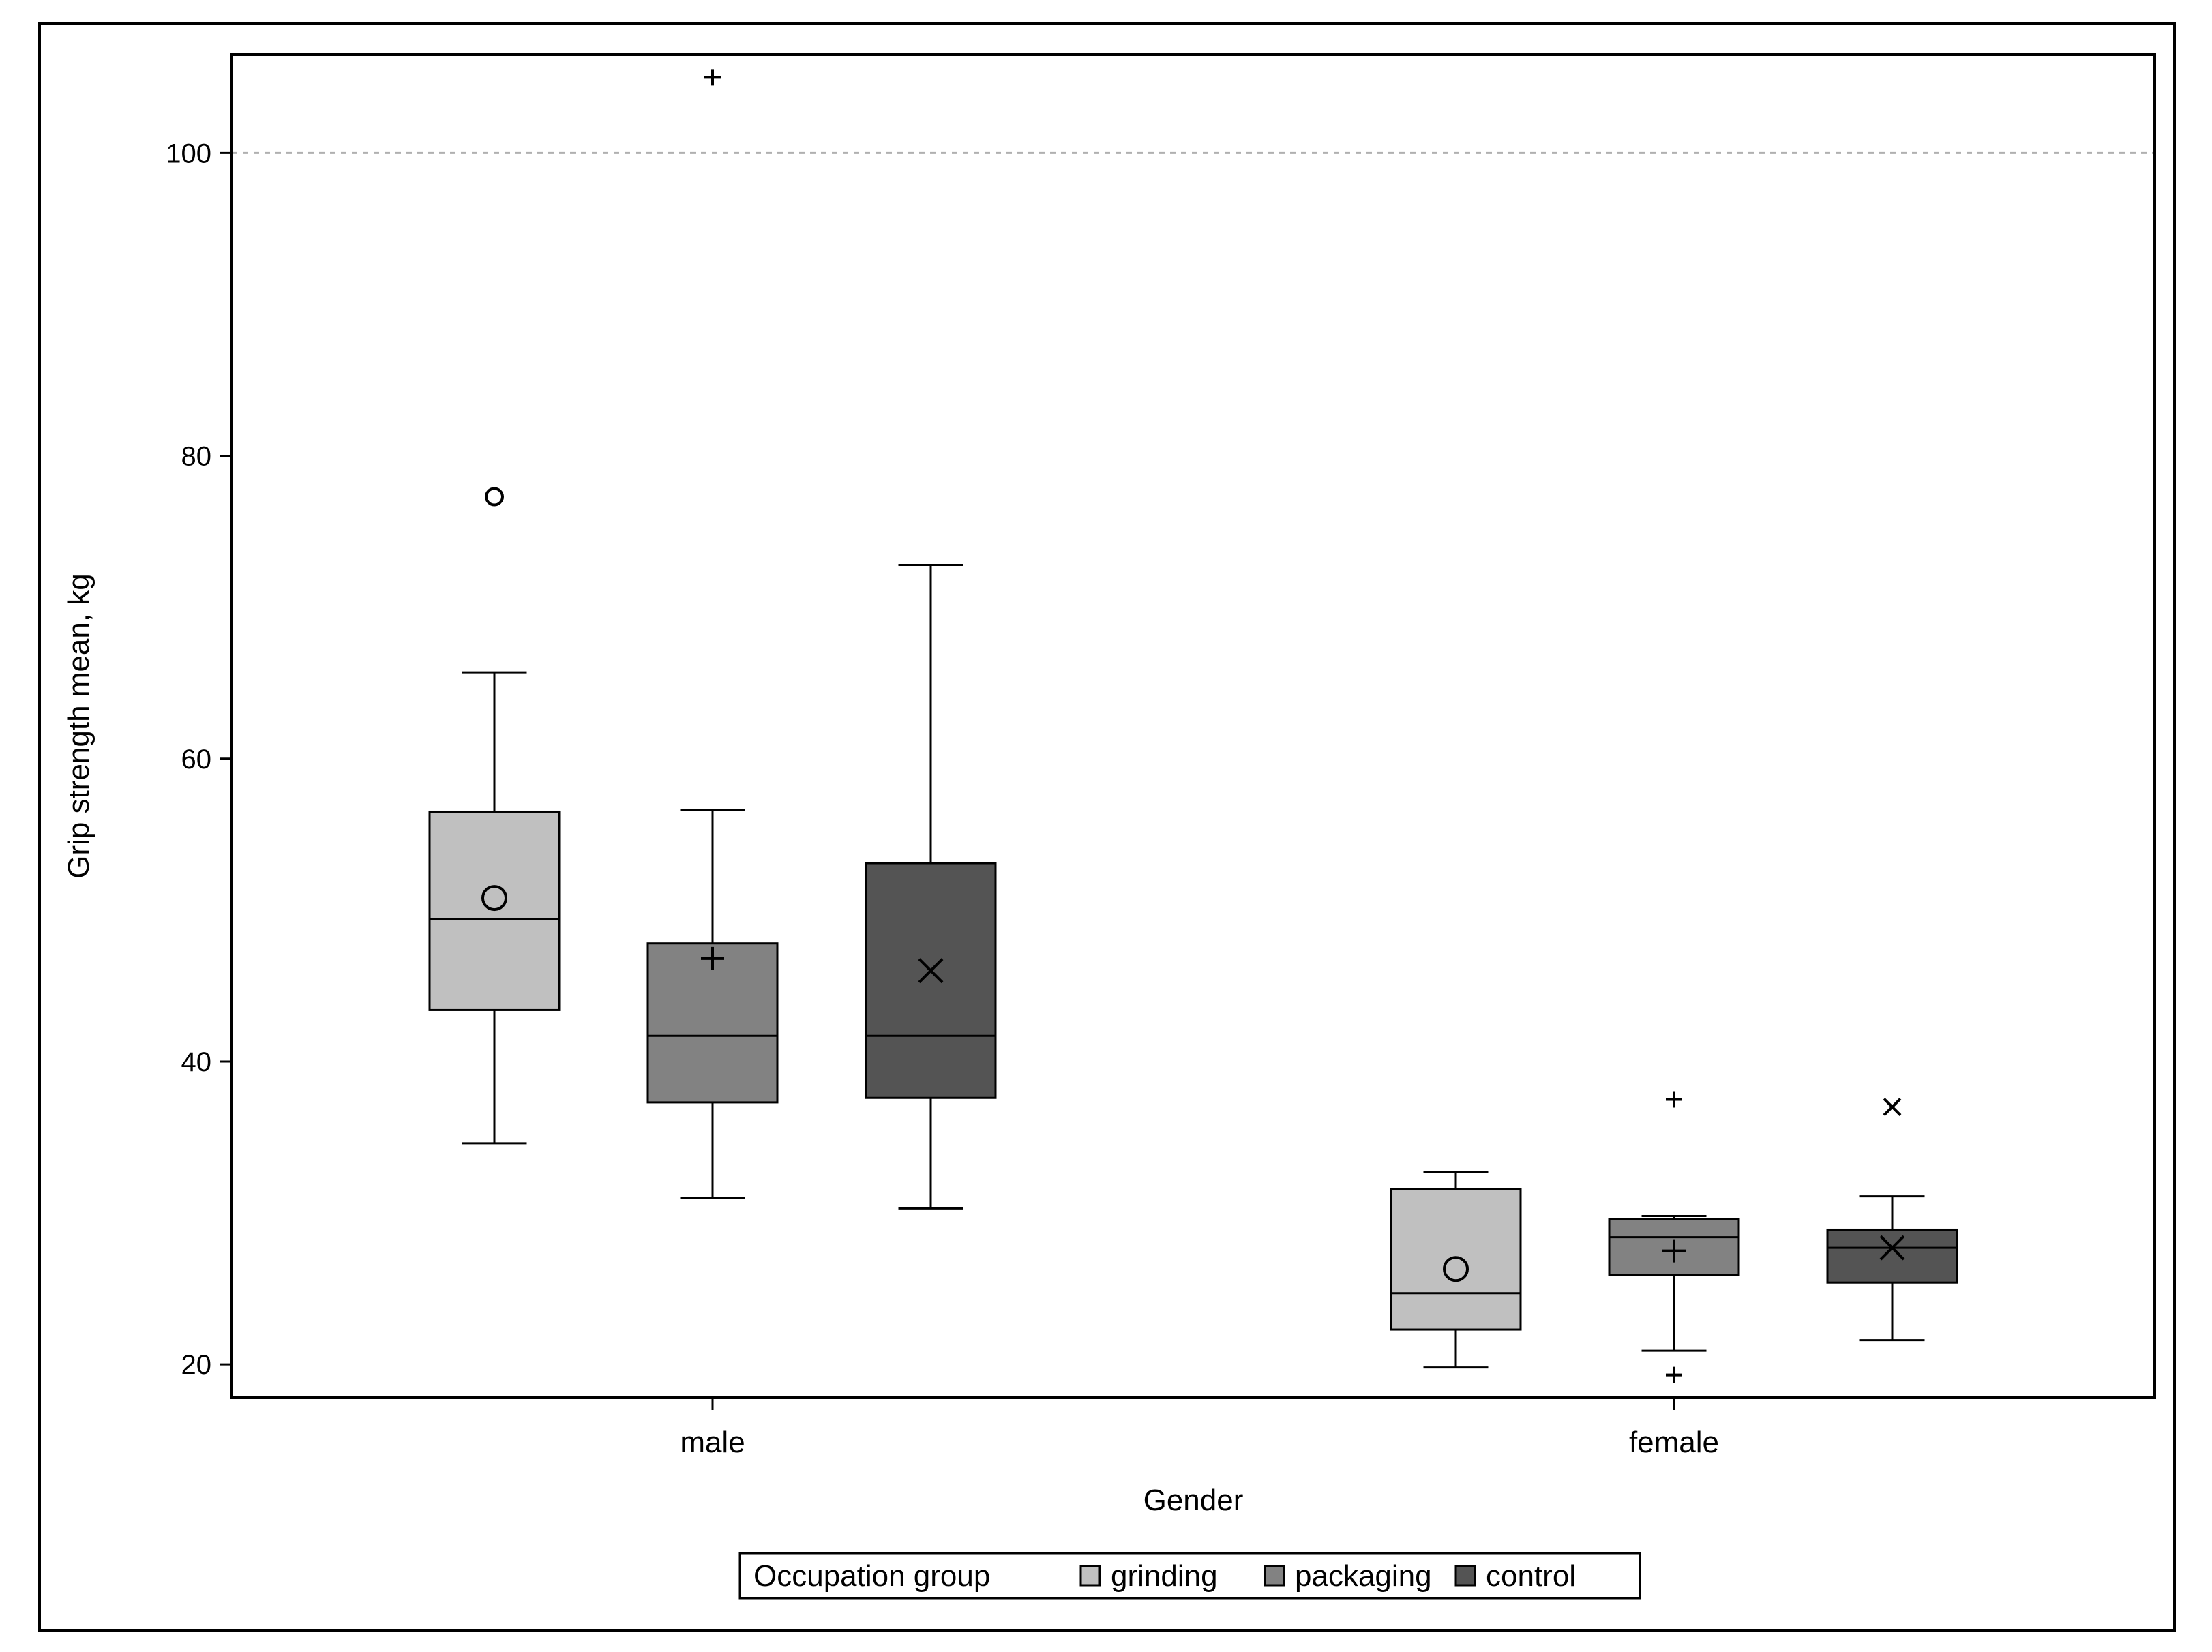 The width and height of the screenshot is (2212, 1652). I want to click on legend-title: Occupation group, so click(871, 1576).